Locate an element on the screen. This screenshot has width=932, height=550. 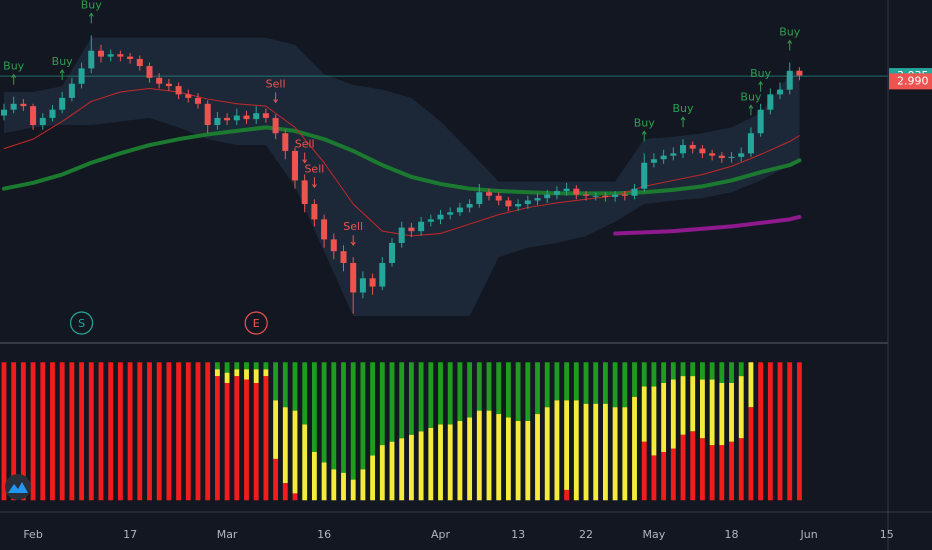
logo is located at coordinates (18, 487).